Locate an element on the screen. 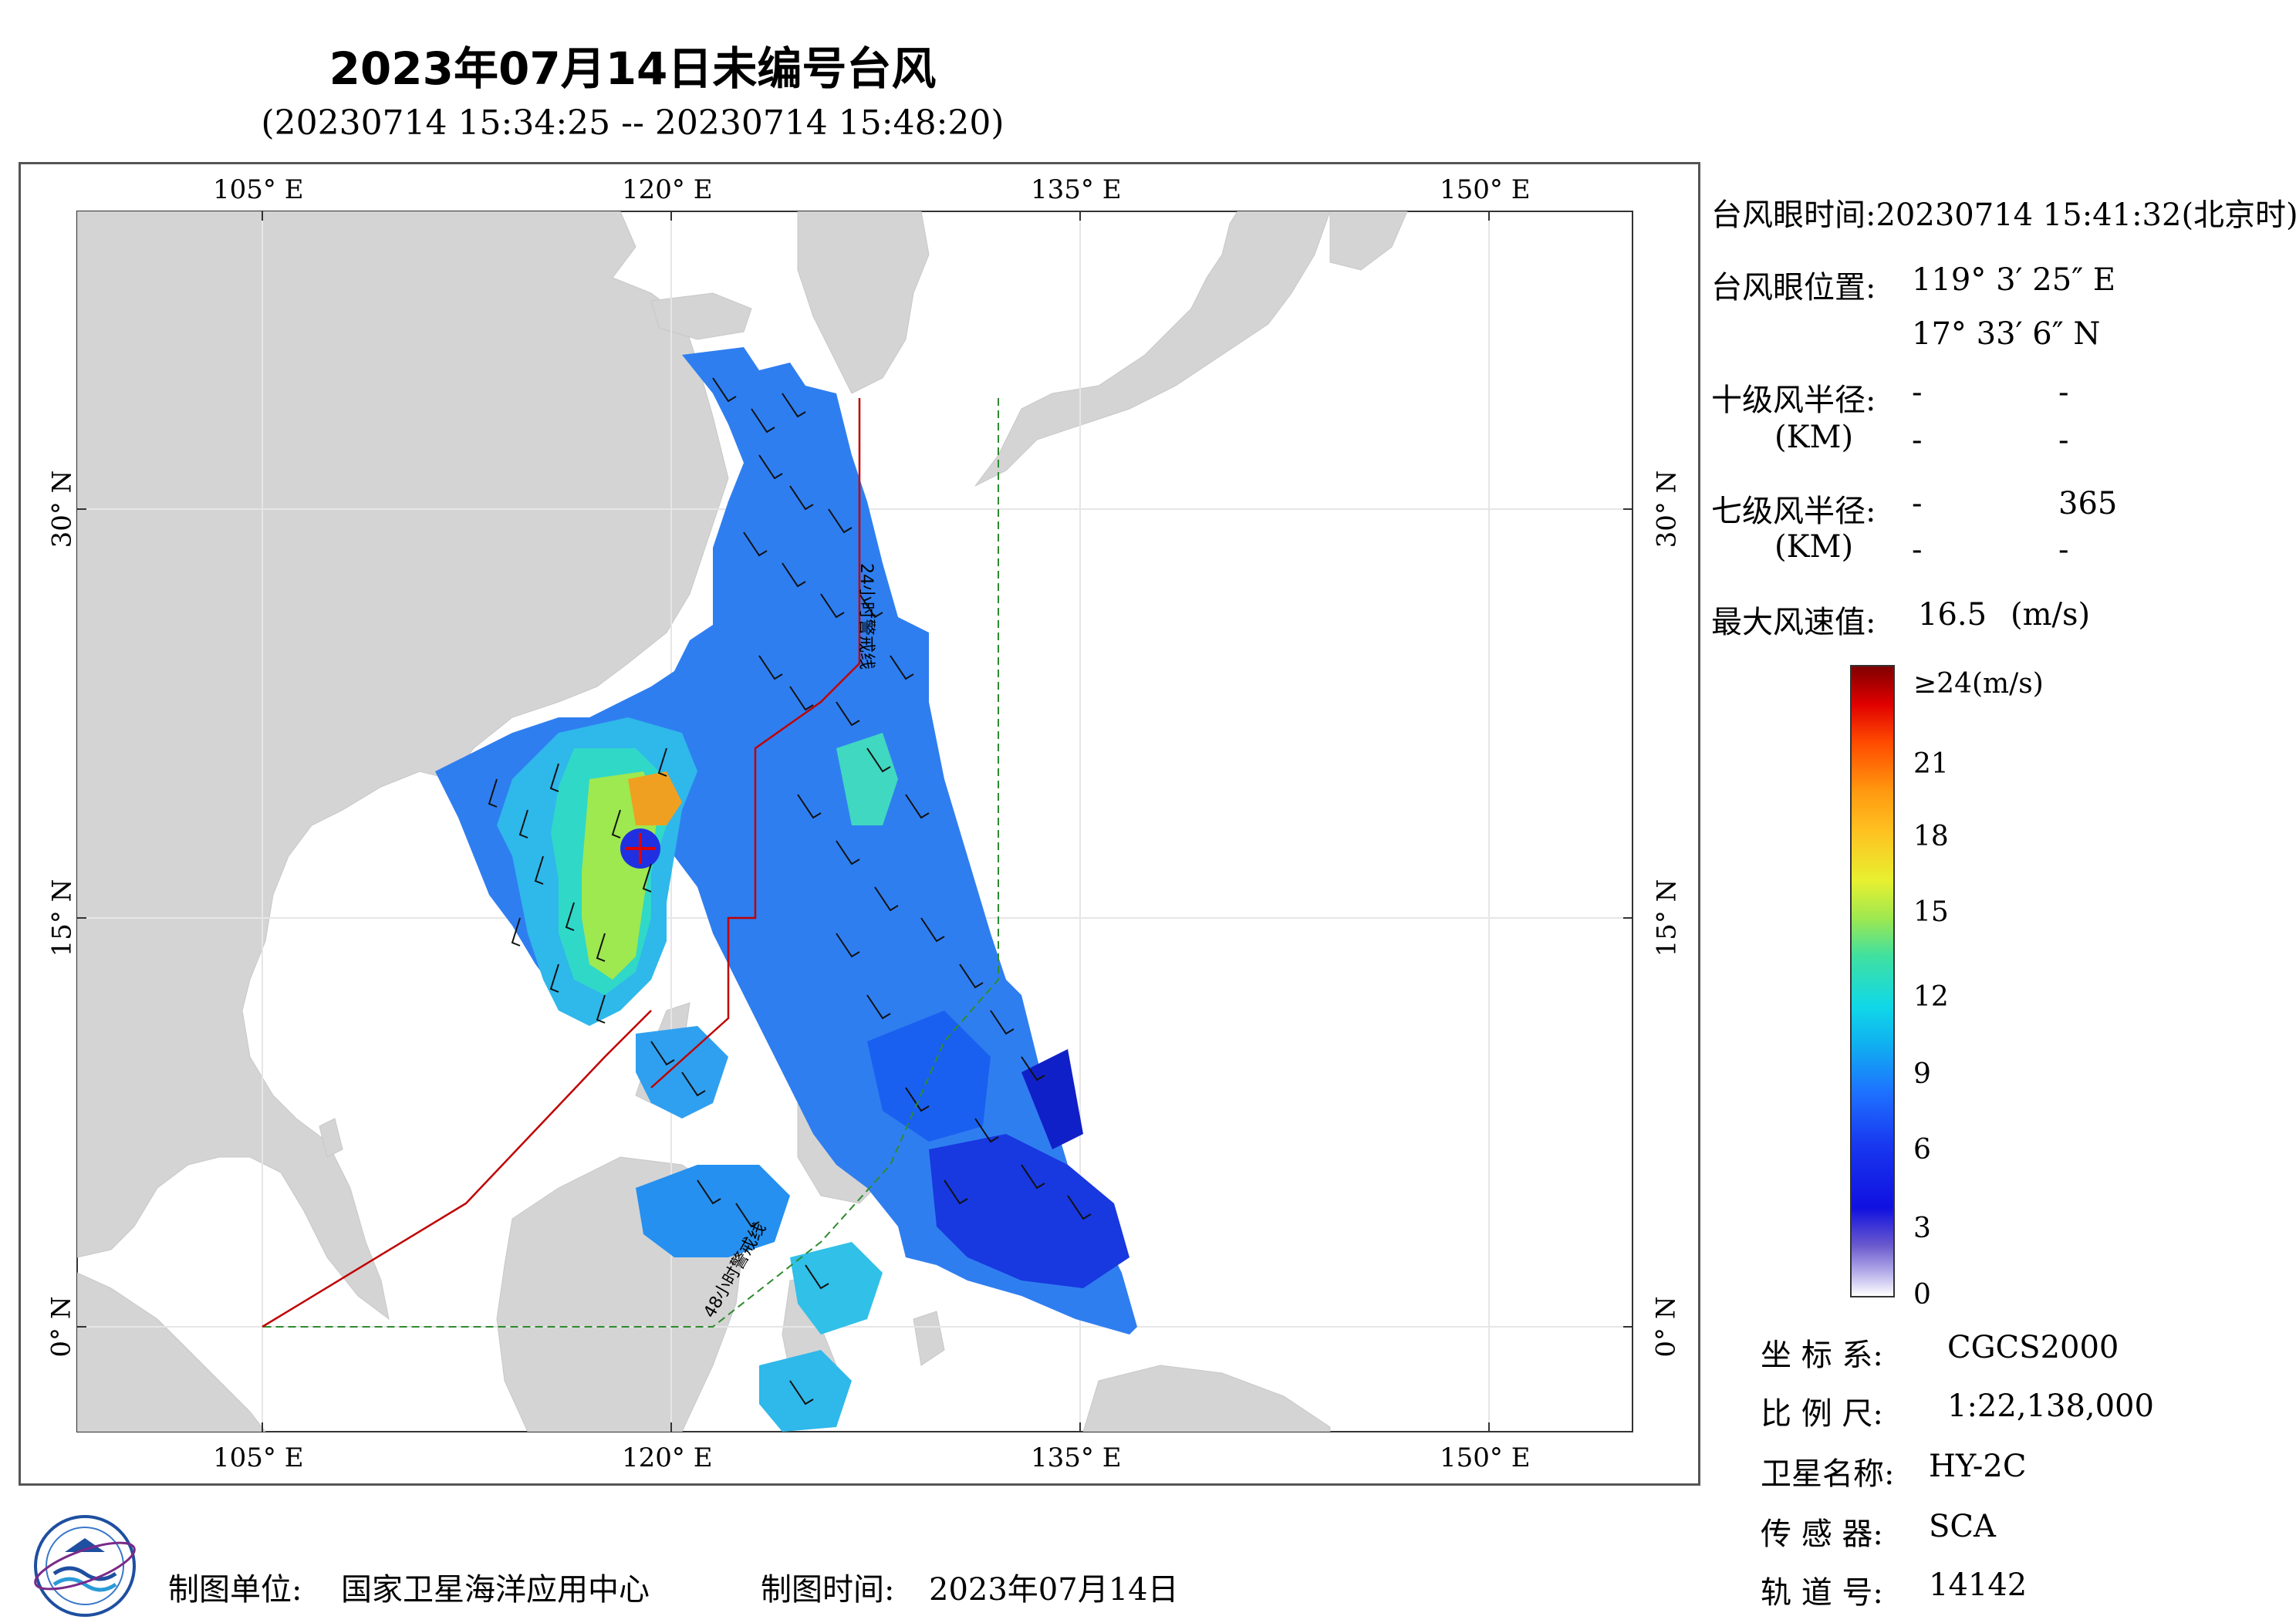  max-wind-unit: (m/s) is located at coordinates (2051, 615).